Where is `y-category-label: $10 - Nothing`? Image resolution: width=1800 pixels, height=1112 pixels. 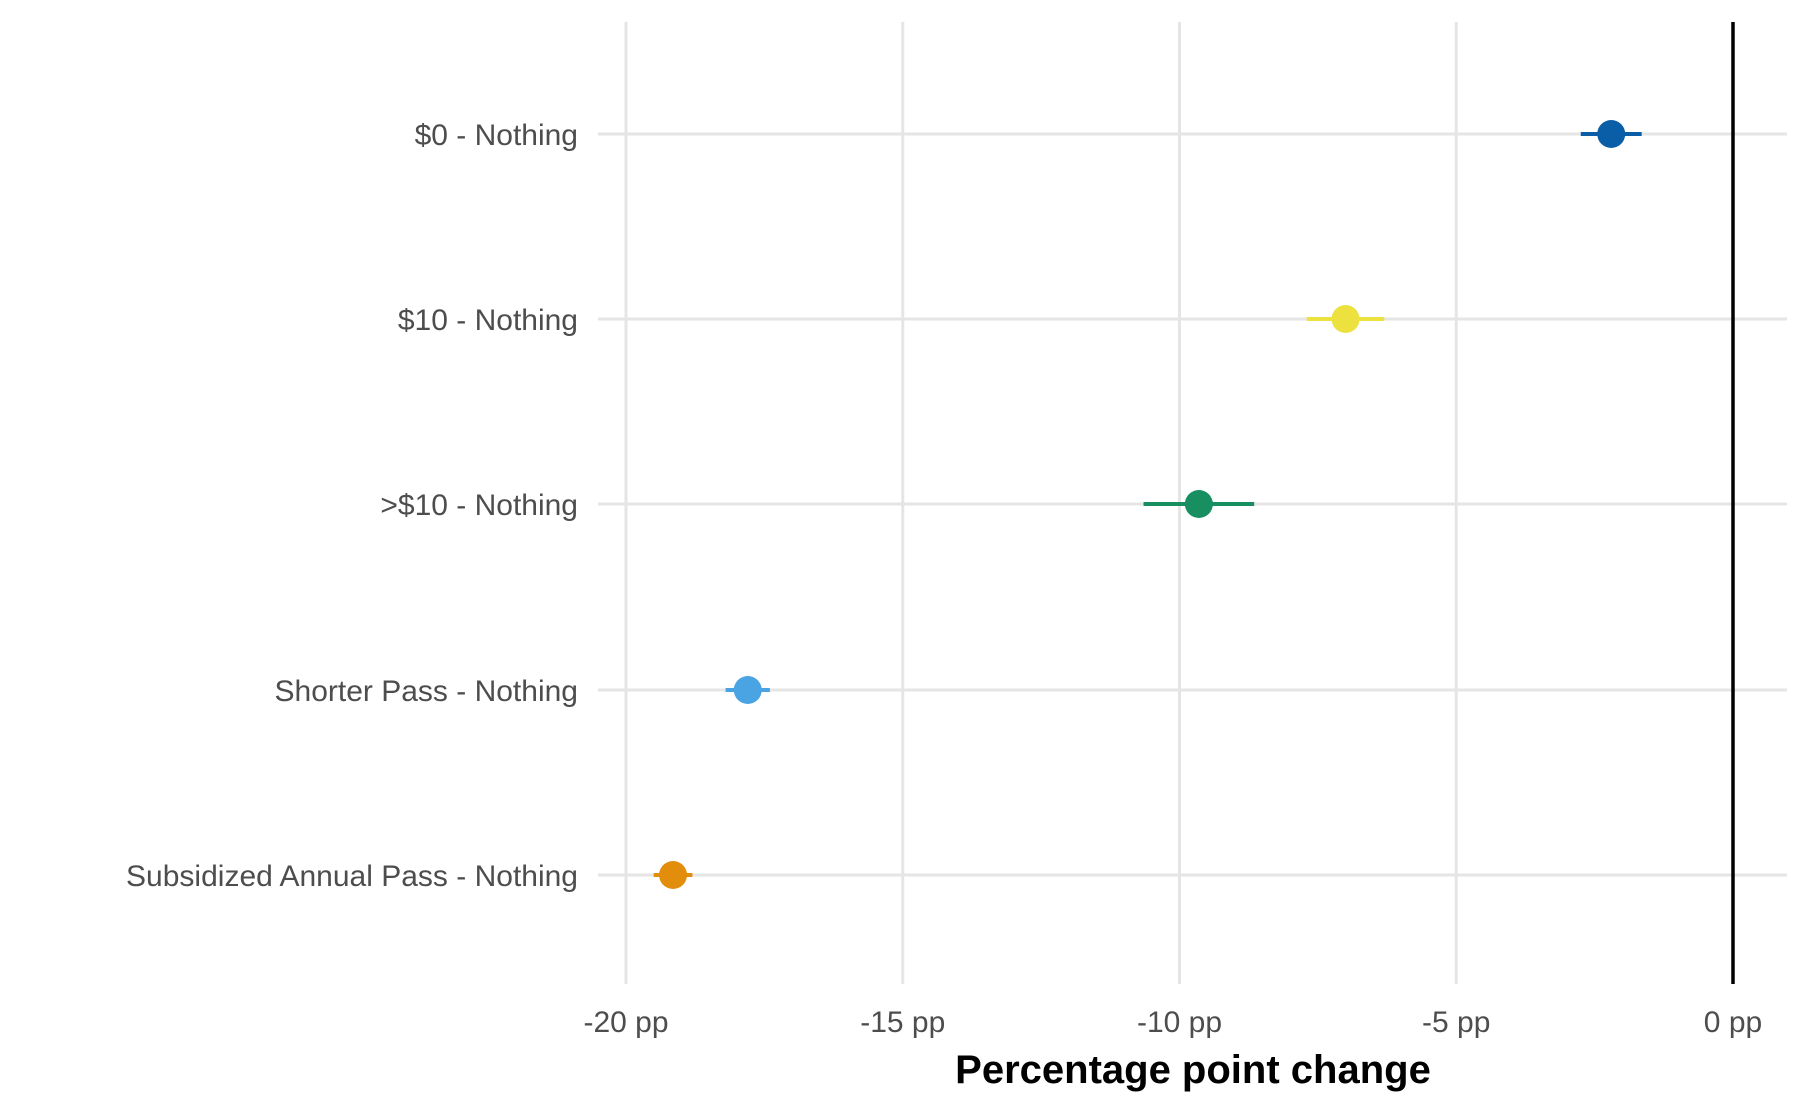 y-category-label: $10 - Nothing is located at coordinates (488, 320).